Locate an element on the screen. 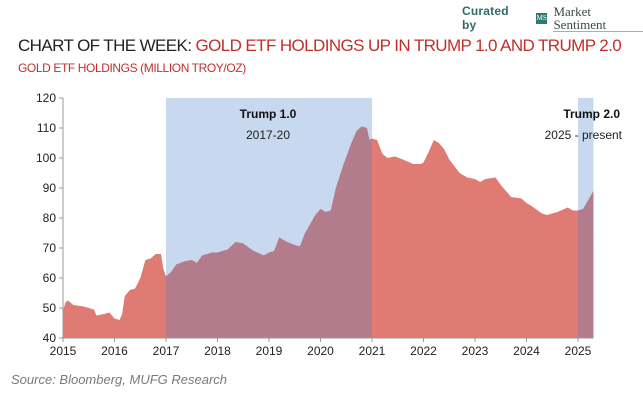  y-tick-label: 60 is located at coordinates (50, 278).